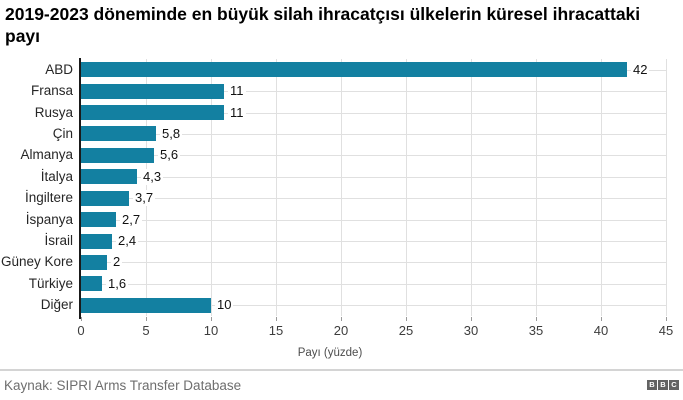  Describe the element at coordinates (53, 112) in the screenshot. I see `category-label: Rusya` at that location.